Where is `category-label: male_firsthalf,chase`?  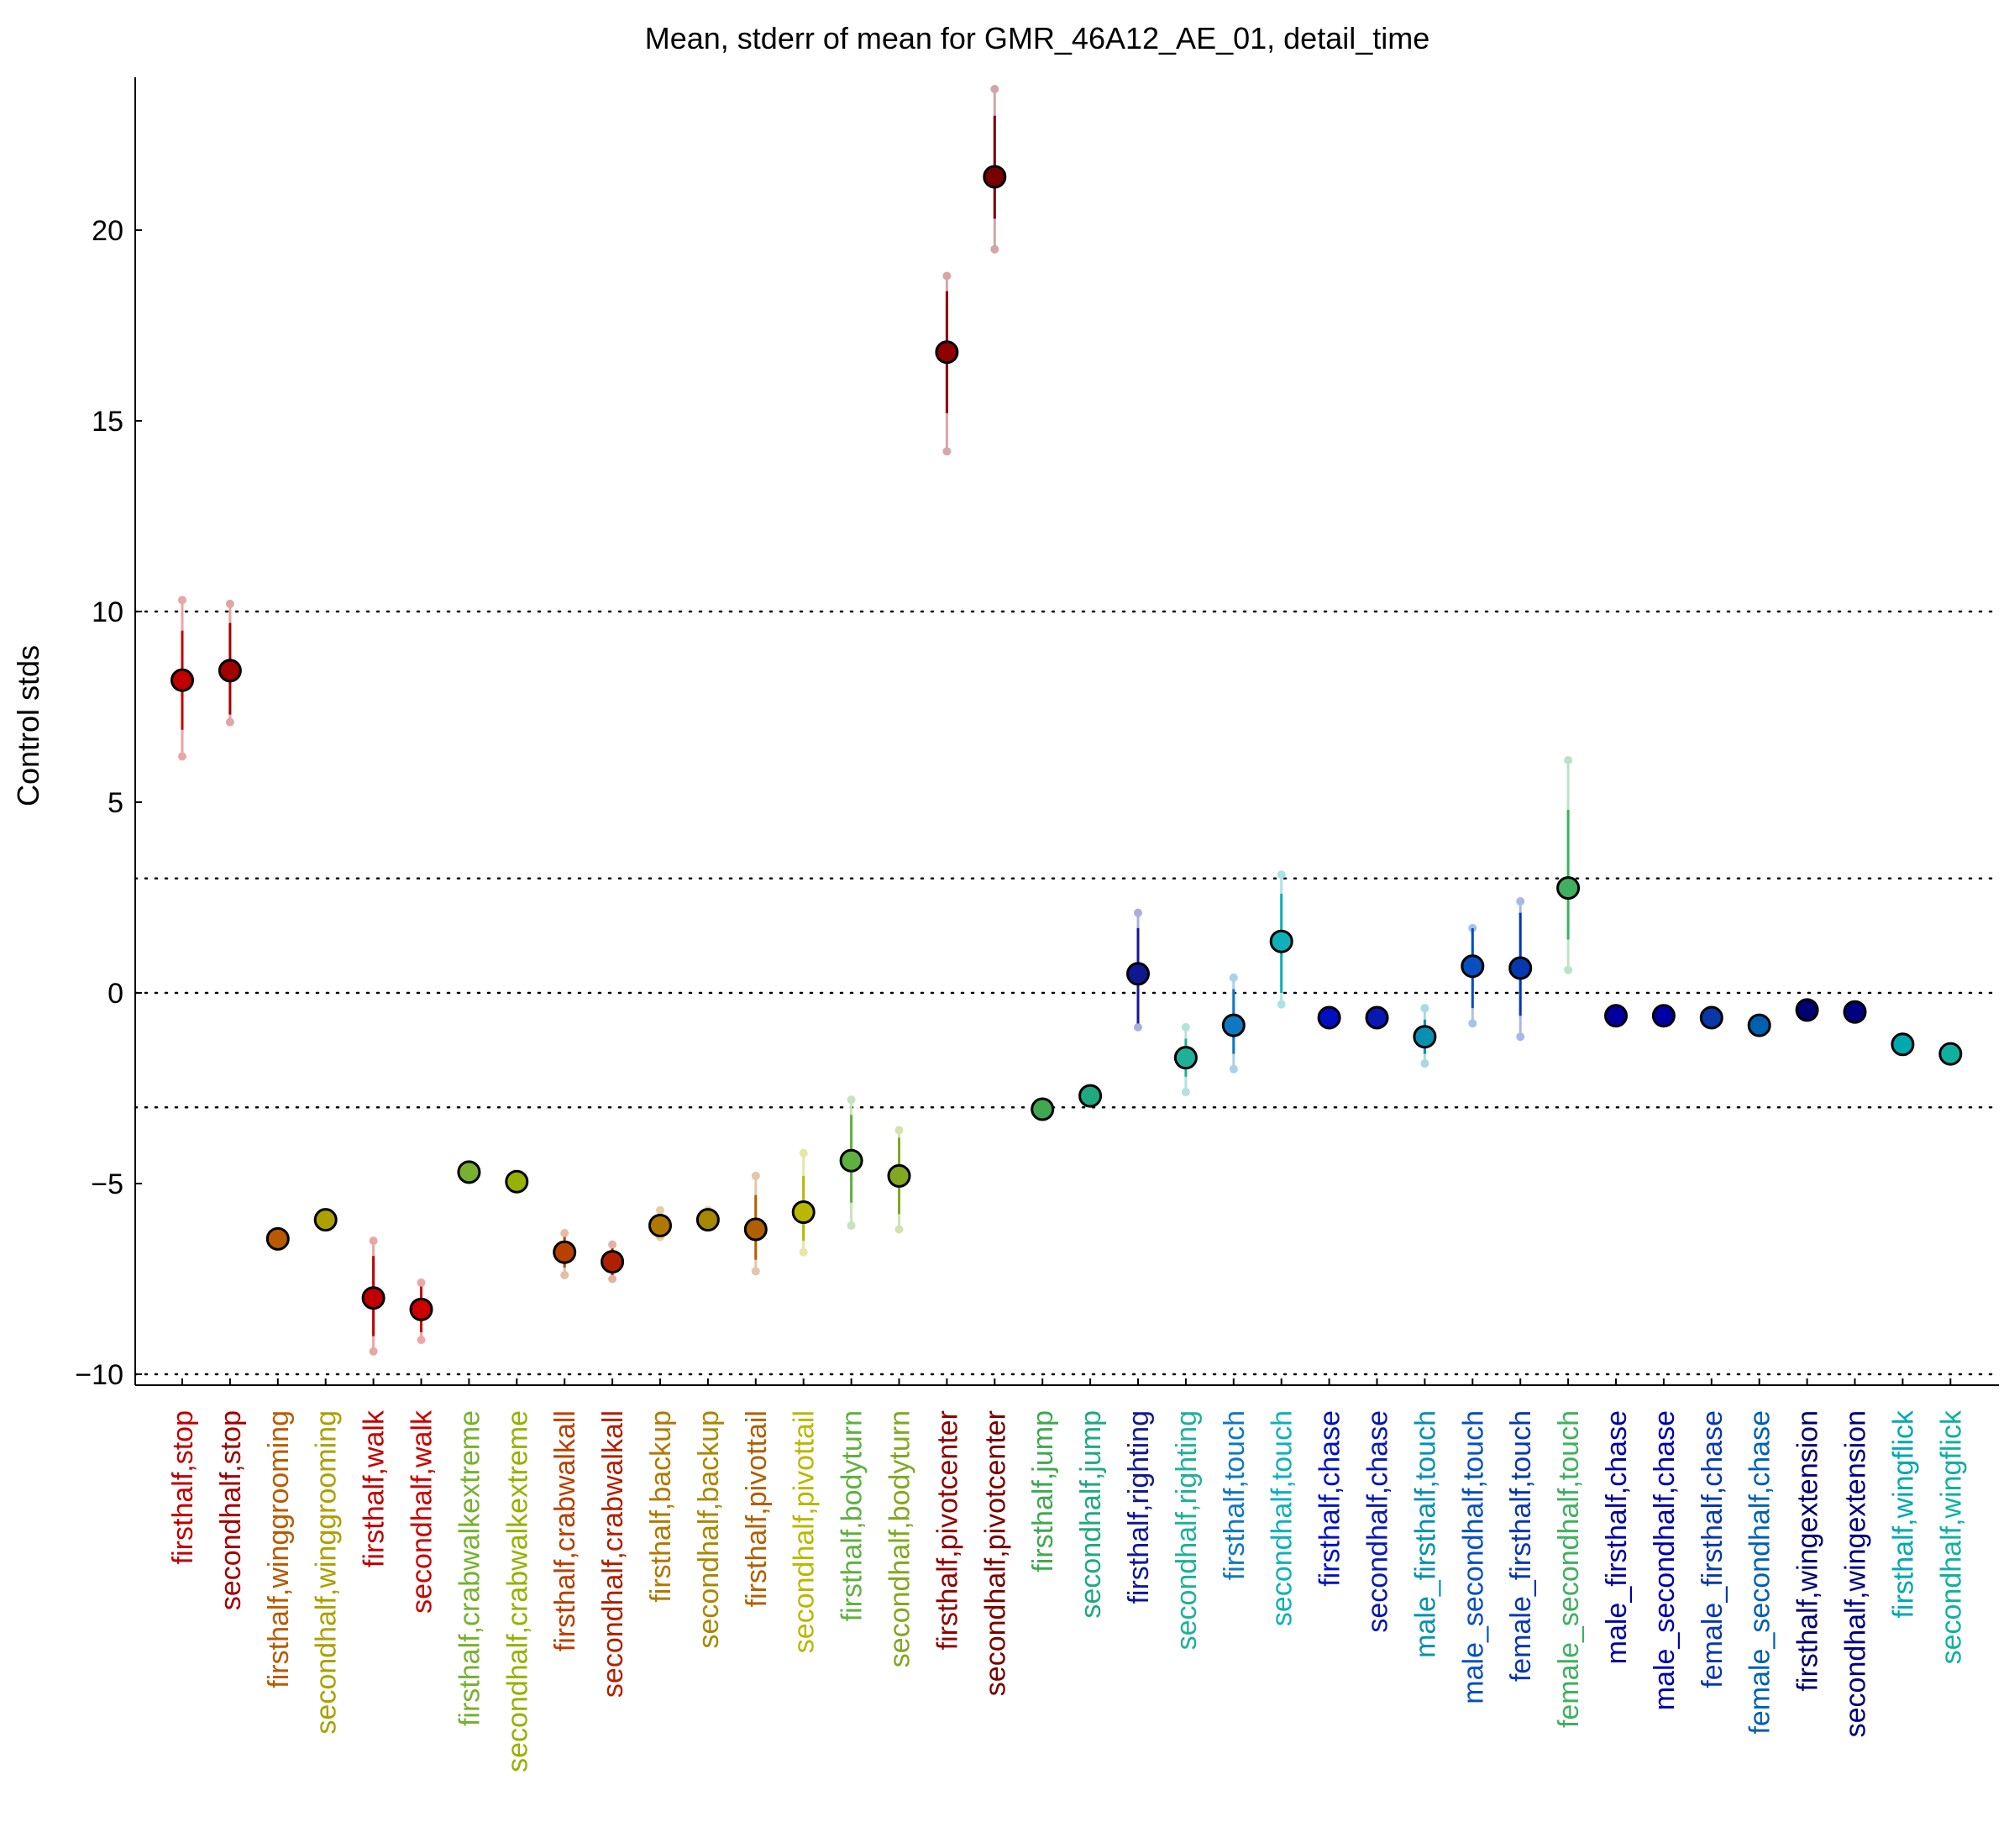
category-label: male_firsthalf,chase is located at coordinates (1617, 1537).